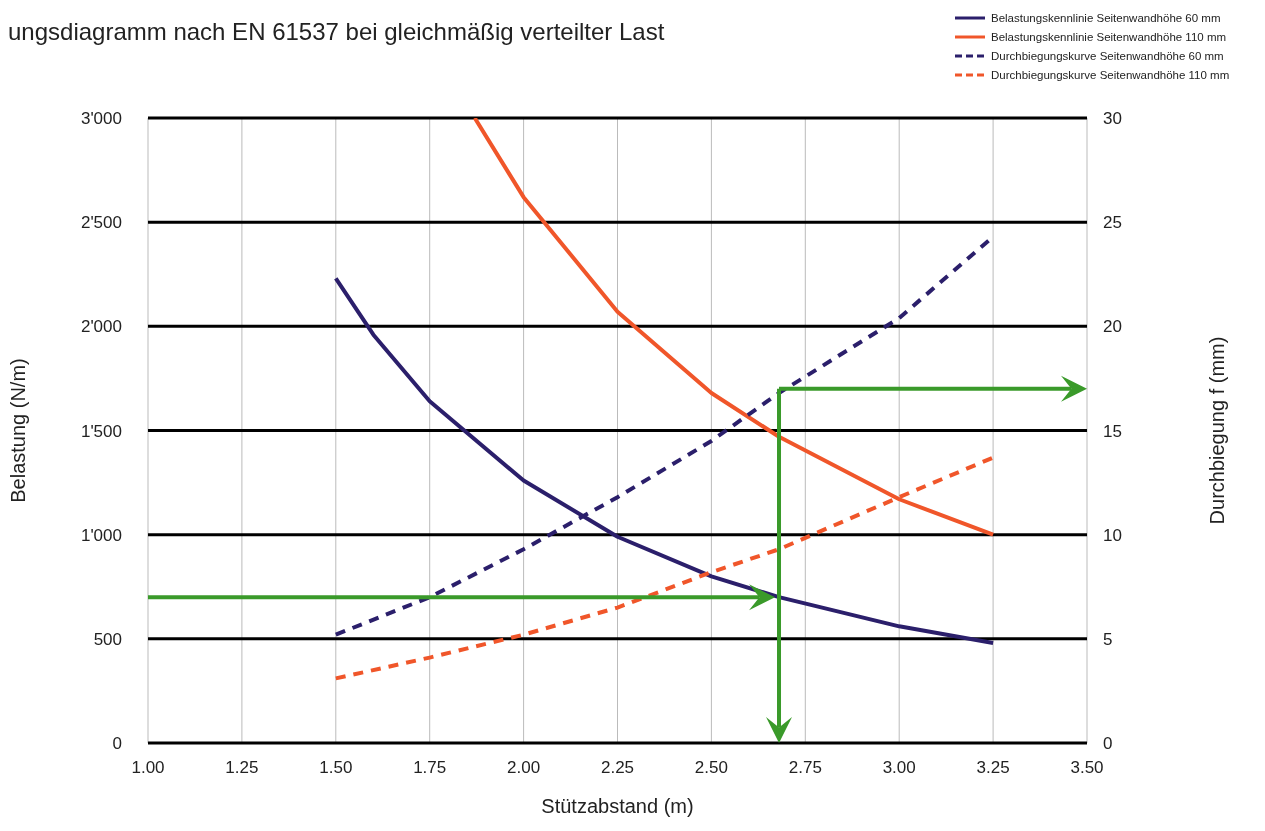 This screenshot has height=831, width=1265. I want to click on x-tick-label: 1.00, so click(148, 768).